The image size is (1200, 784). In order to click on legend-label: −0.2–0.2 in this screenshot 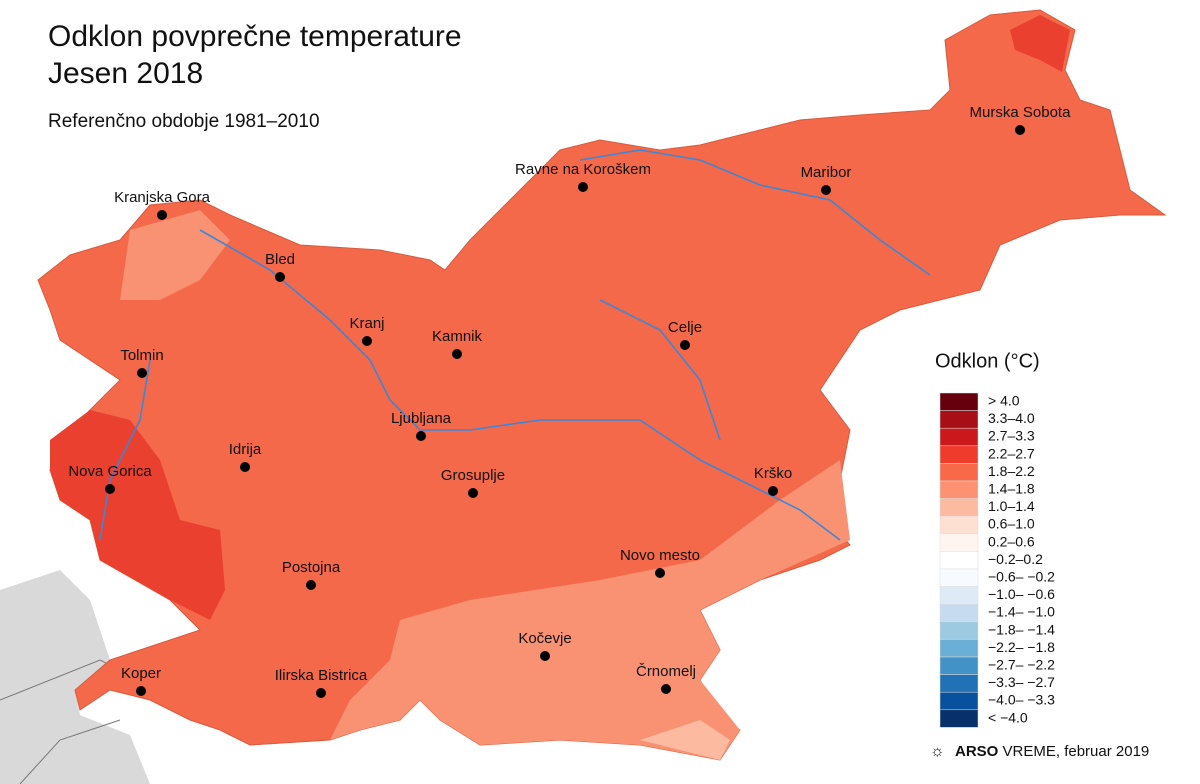, I will do `click(1015, 559)`.